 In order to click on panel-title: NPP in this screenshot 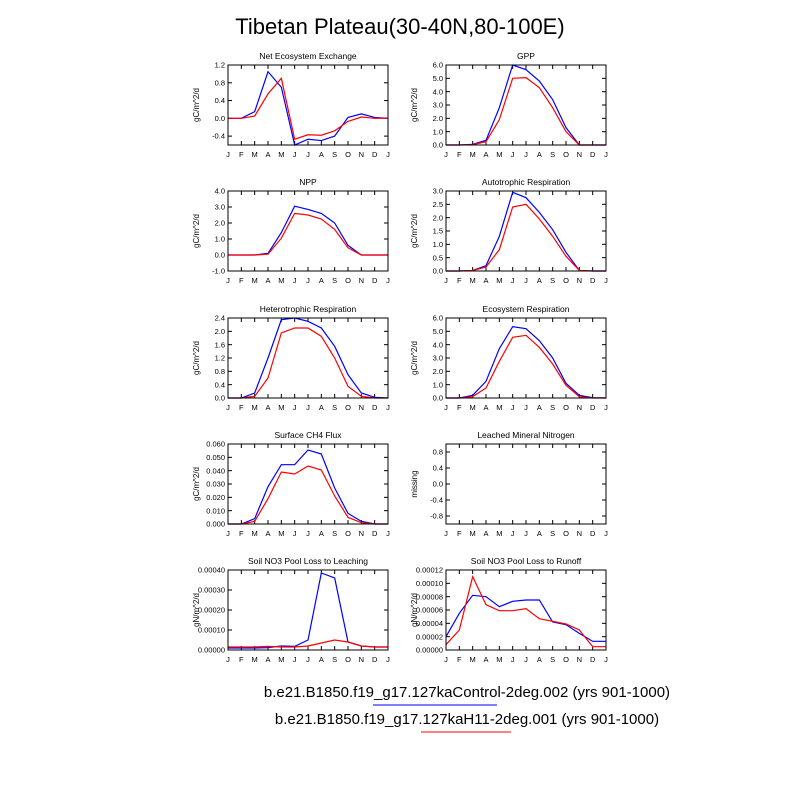, I will do `click(308, 182)`.